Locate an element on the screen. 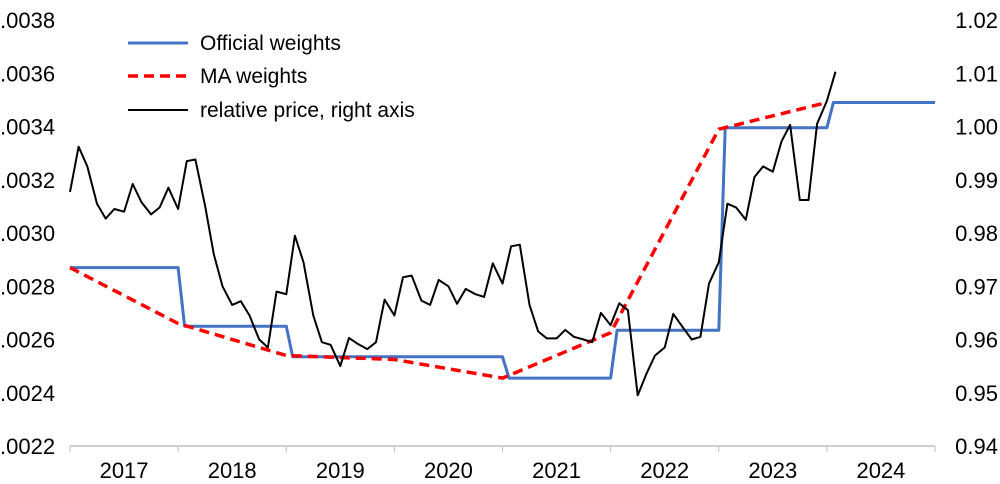  left-tick-label: .0026 is located at coordinates (27, 340).